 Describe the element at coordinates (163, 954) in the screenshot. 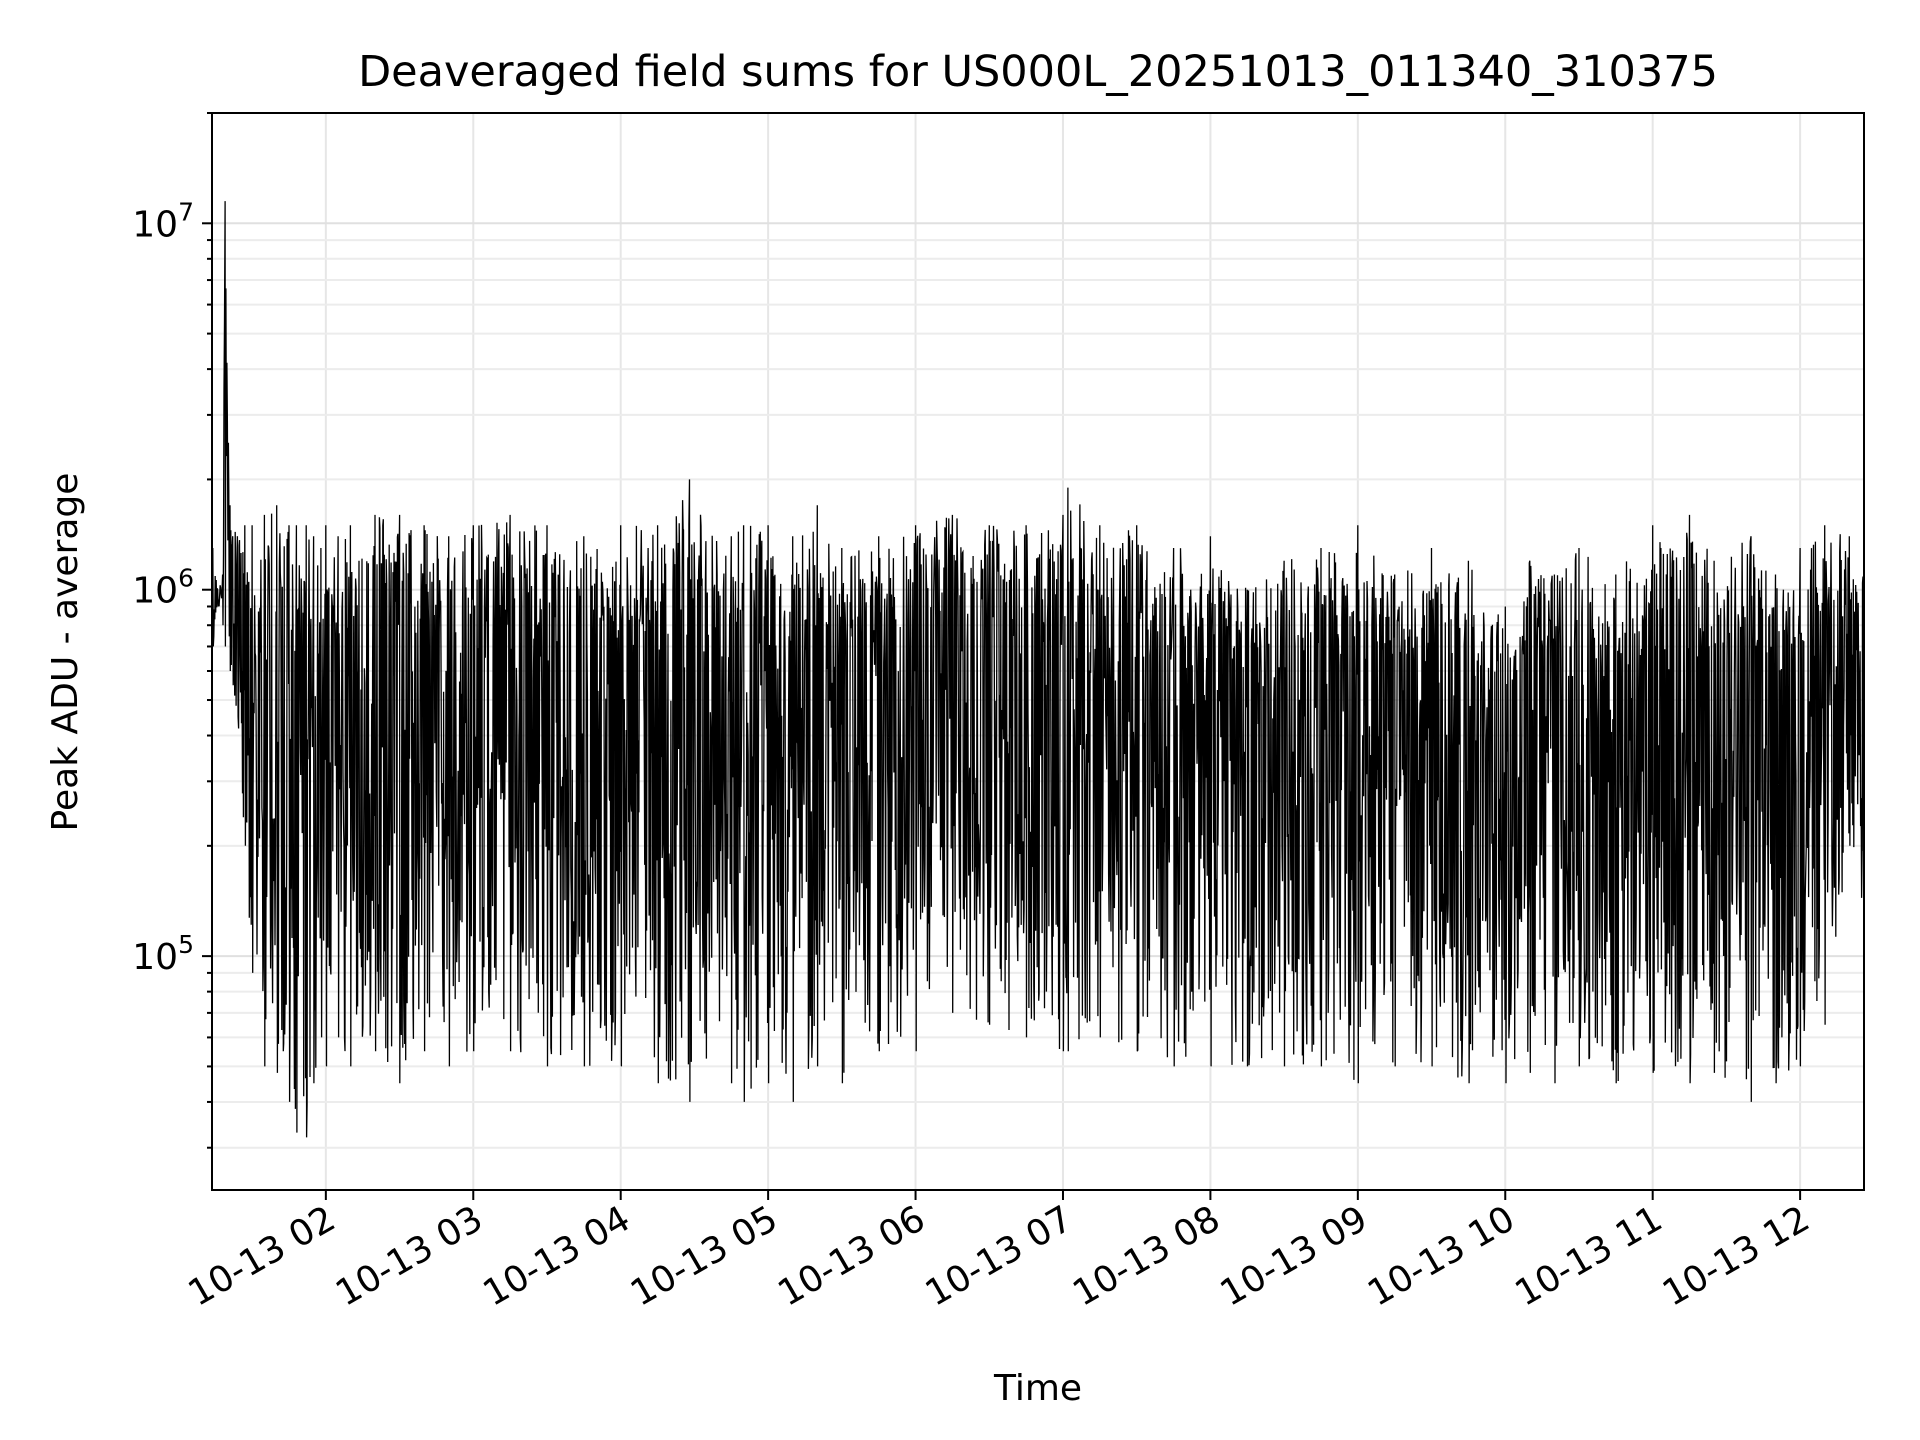

I see `y-tick-label: 10⁵` at that location.